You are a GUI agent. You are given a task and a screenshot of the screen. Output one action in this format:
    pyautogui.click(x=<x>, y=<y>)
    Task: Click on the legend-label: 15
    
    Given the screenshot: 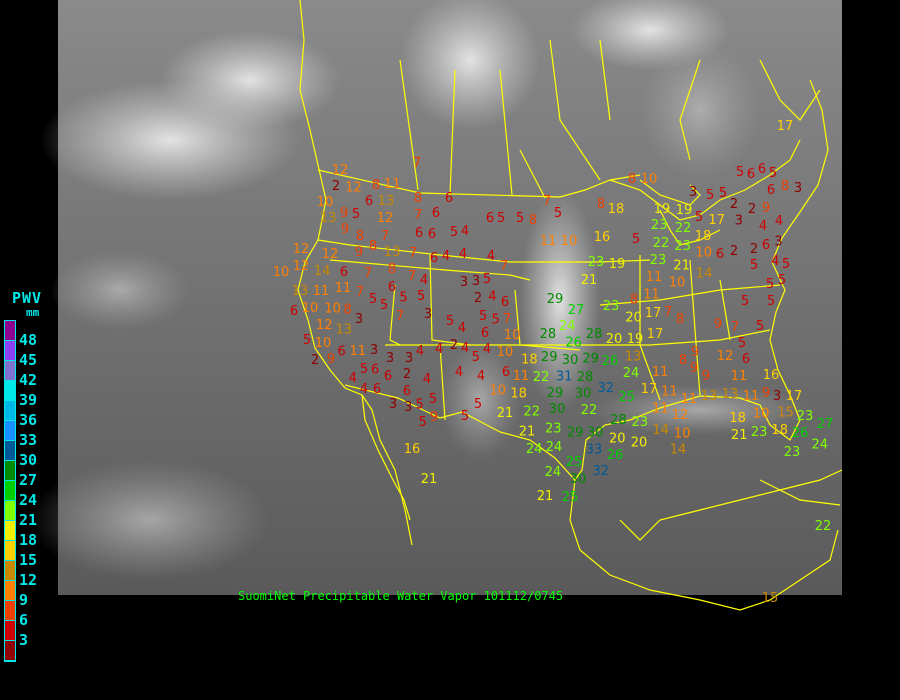 What is the action you would take?
    pyautogui.click(x=28, y=560)
    